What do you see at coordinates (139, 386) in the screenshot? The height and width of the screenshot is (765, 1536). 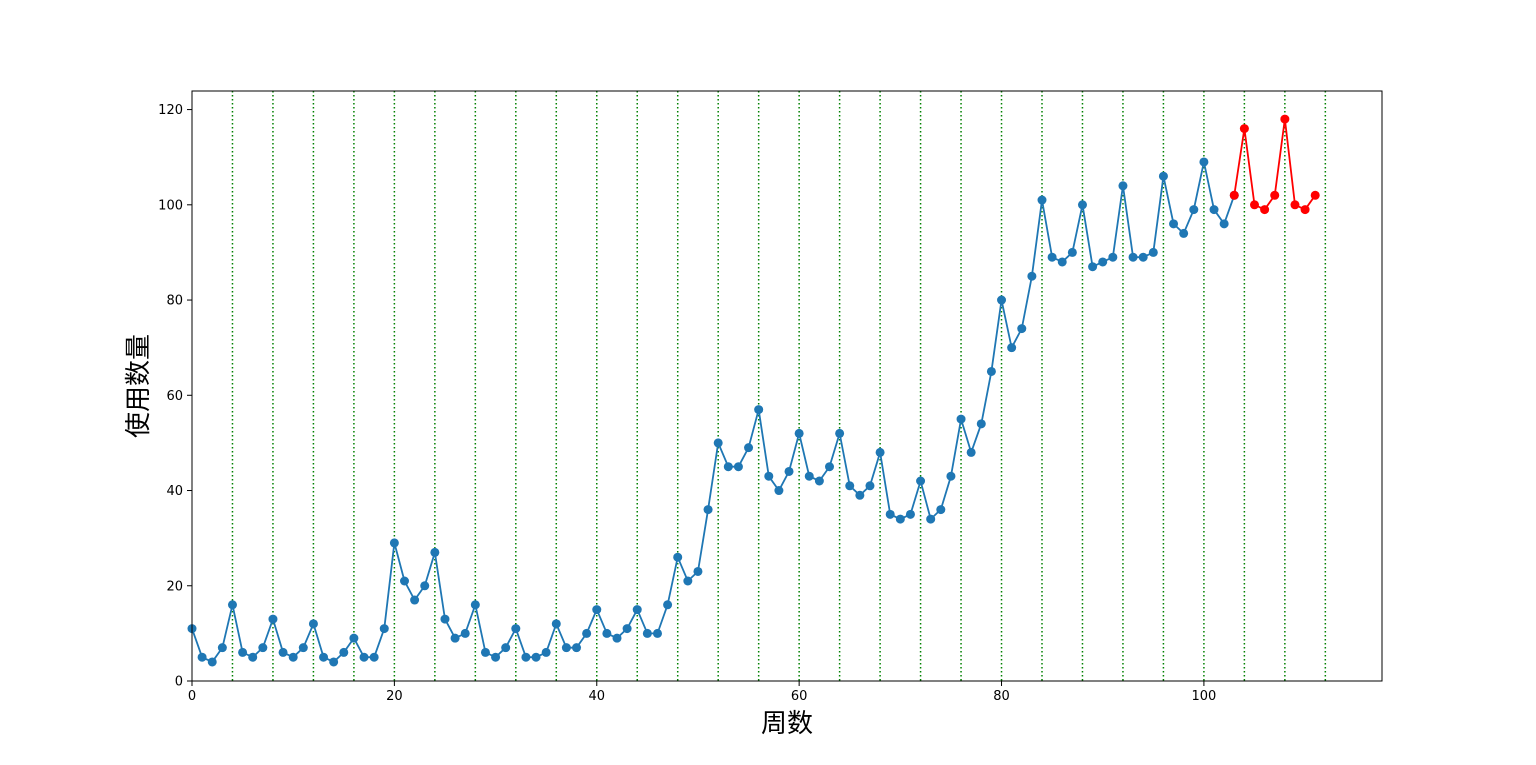 I see `y-axis-title: 使用数量` at bounding box center [139, 386].